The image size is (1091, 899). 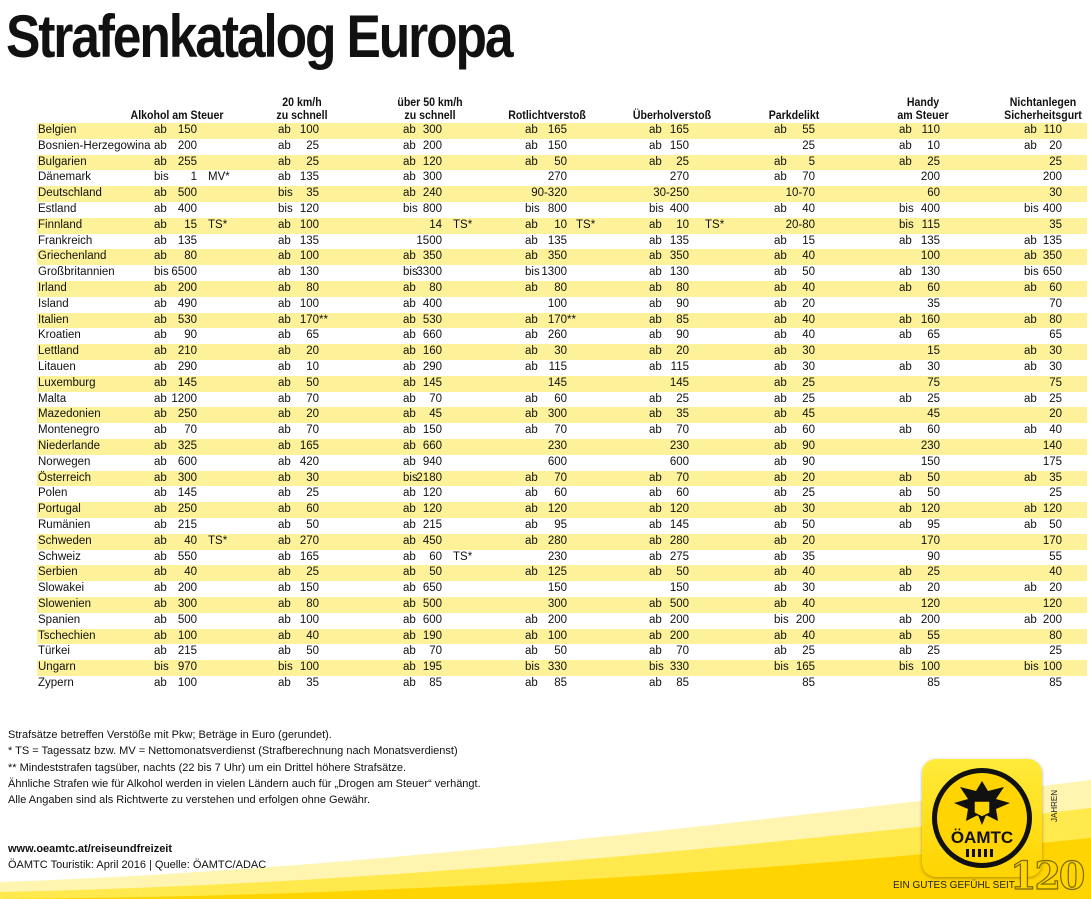 I want to click on column-header-line: Überholverstoß, so click(x=672, y=116).